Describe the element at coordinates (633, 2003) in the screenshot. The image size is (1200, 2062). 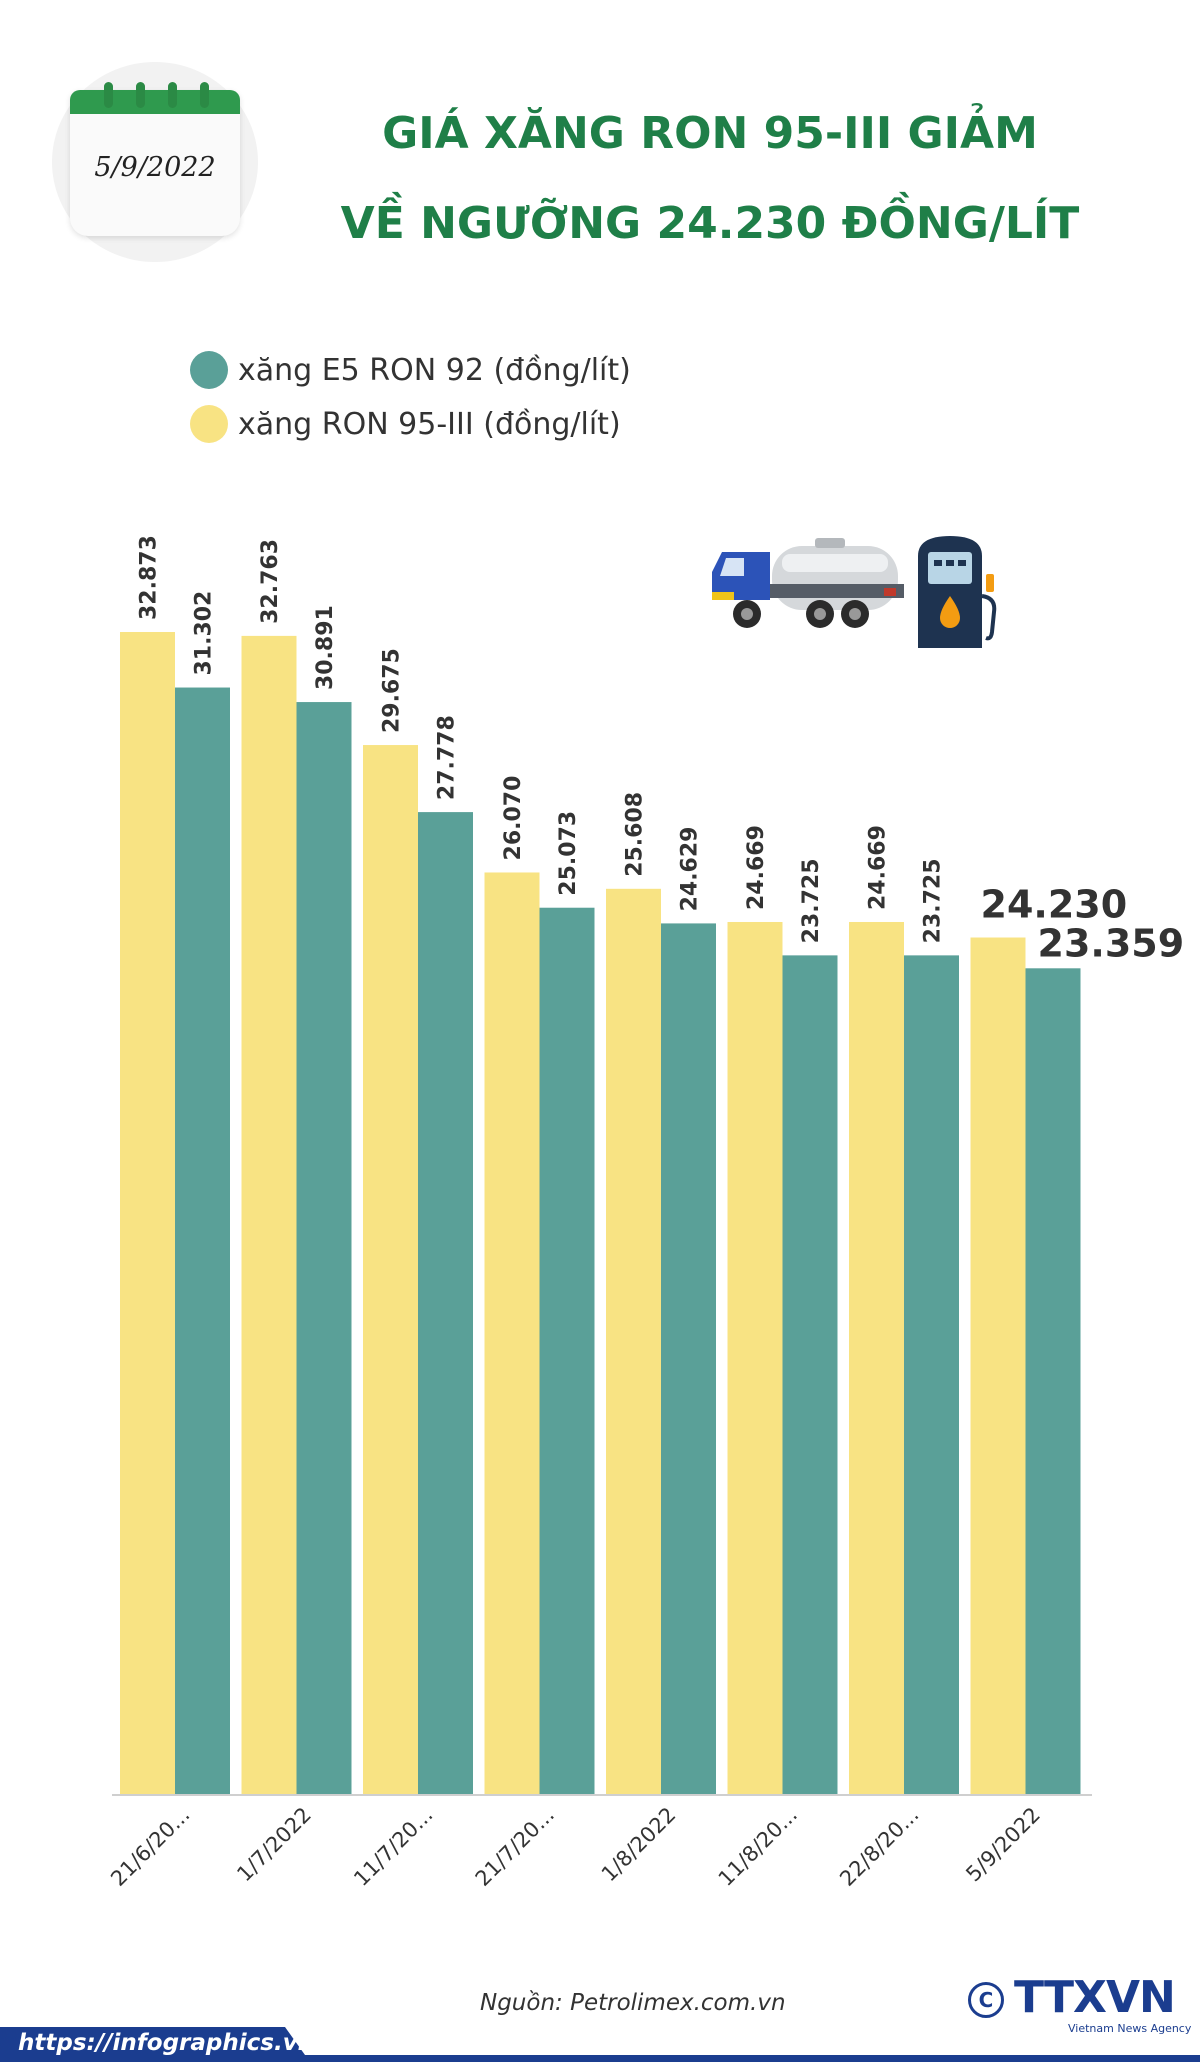
I see `source-text: Nguồn: Petrolimex.com.vn` at that location.